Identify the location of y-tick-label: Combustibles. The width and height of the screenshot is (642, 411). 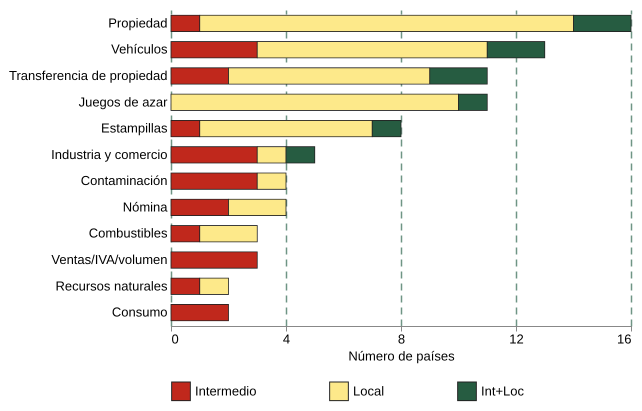
(128, 233).